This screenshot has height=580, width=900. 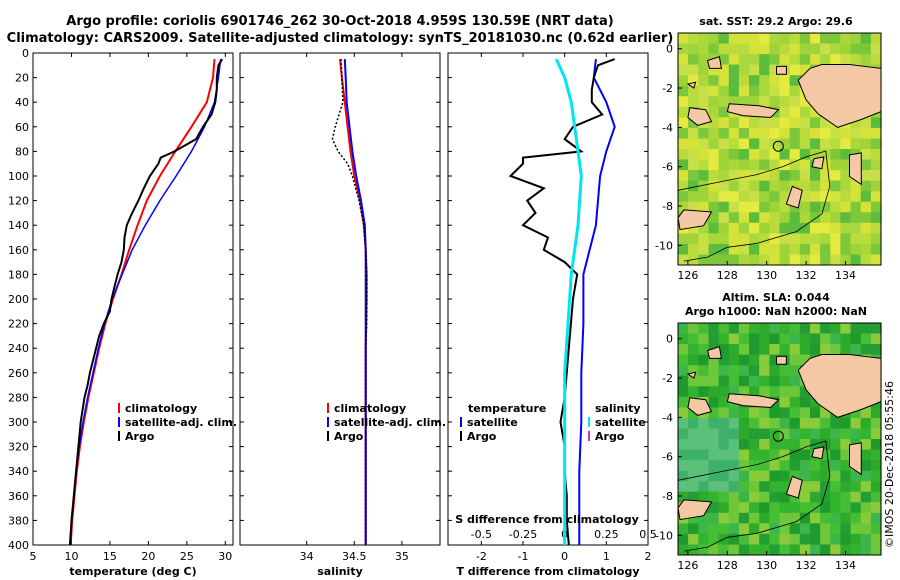 I want to click on x-tick-label: 34.5, so click(x=354, y=556).